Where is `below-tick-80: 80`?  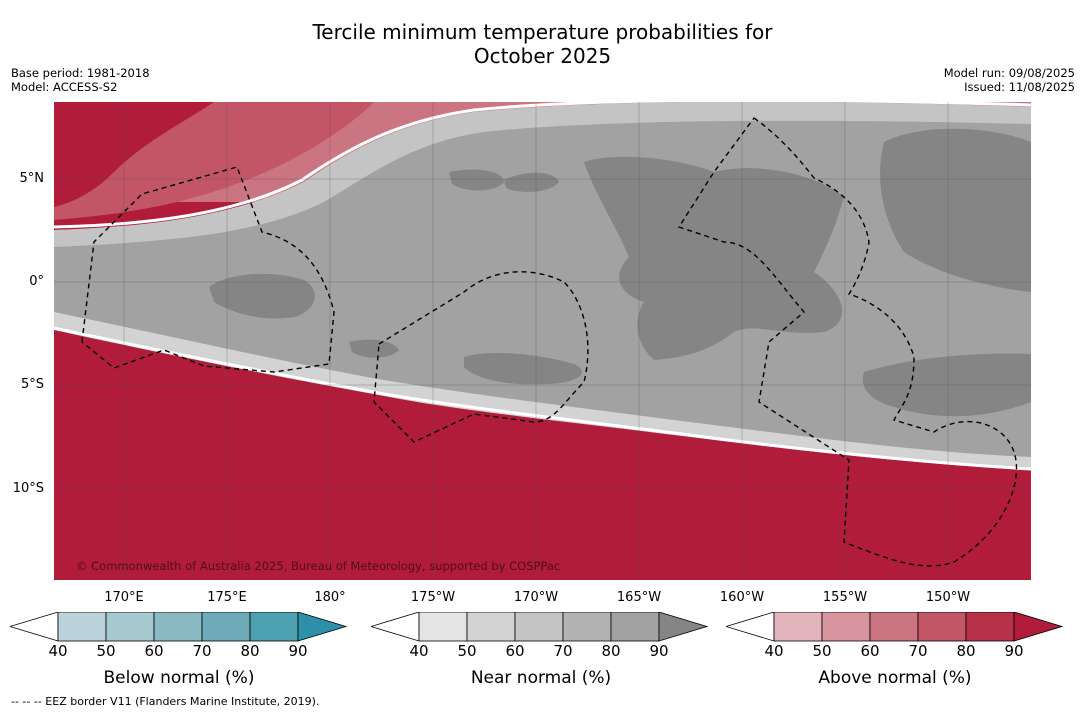
below-tick-80: 80 is located at coordinates (250, 651).